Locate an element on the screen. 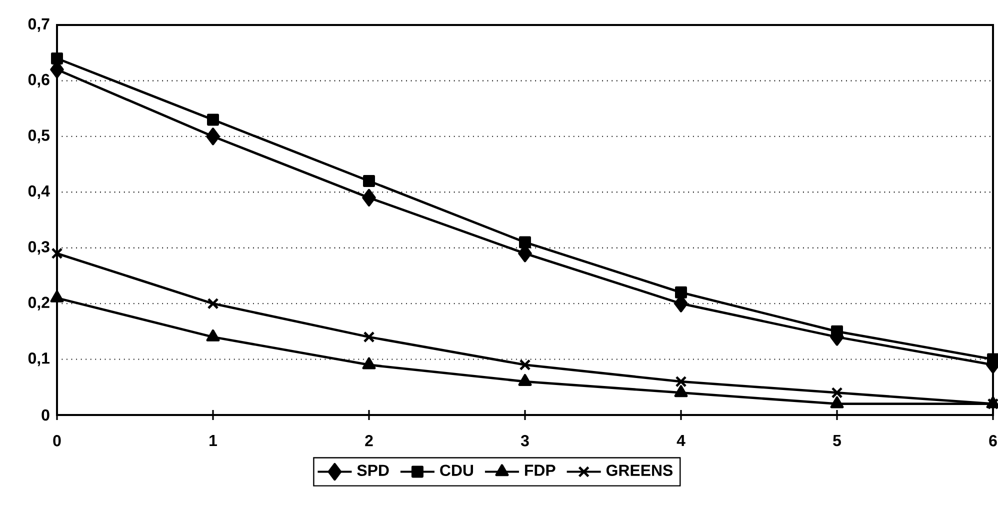 The image size is (998, 514). x-tick-label: 3 is located at coordinates (524, 440).